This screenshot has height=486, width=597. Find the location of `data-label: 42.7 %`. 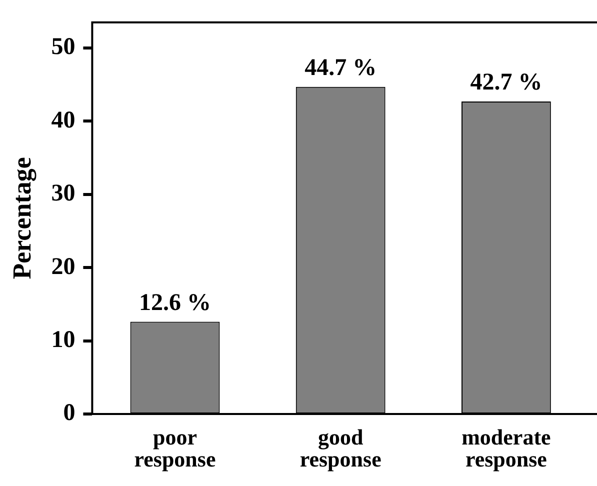

data-label: 42.7 % is located at coordinates (506, 83).